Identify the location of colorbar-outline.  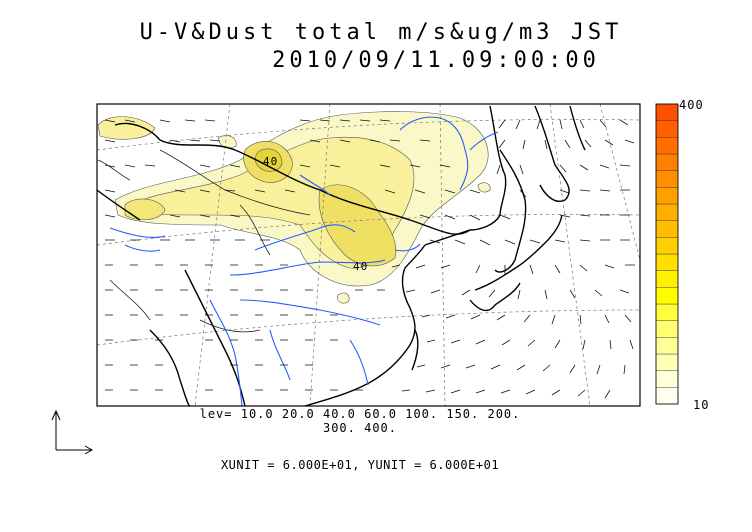
(667, 254).